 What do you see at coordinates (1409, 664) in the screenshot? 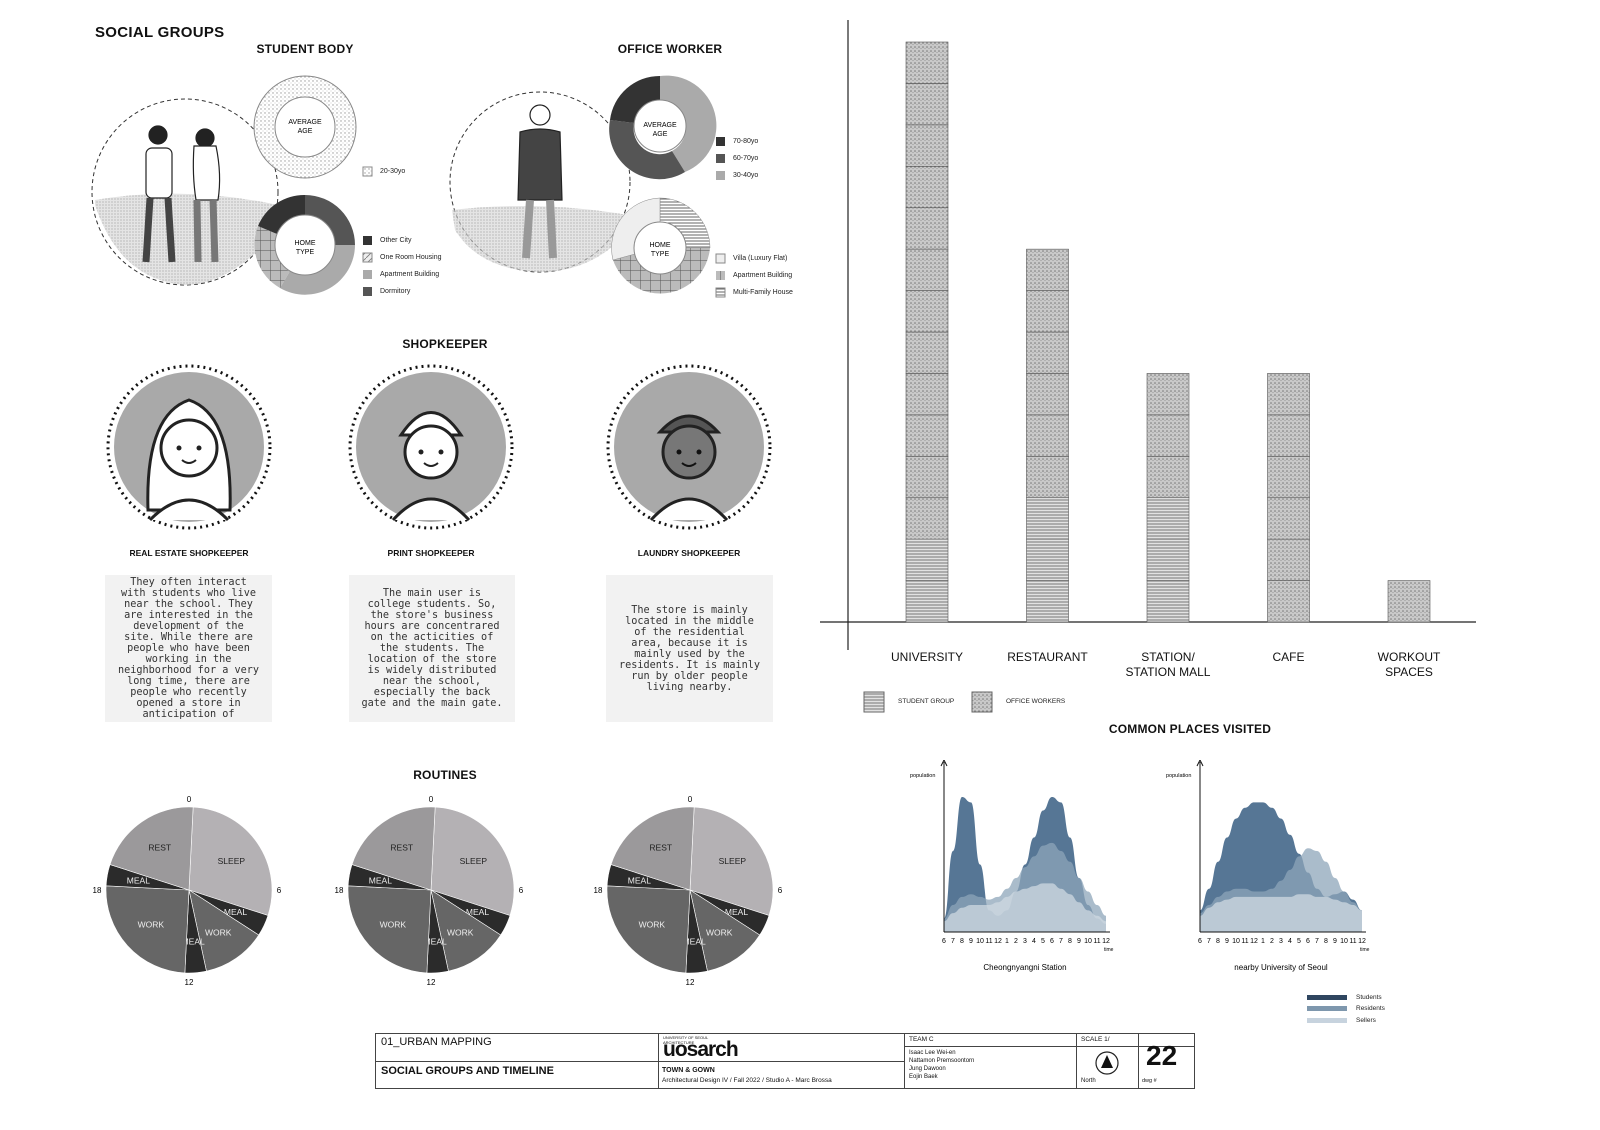
I see `bar-category-label: WORKOUT SPACES` at bounding box center [1409, 664].